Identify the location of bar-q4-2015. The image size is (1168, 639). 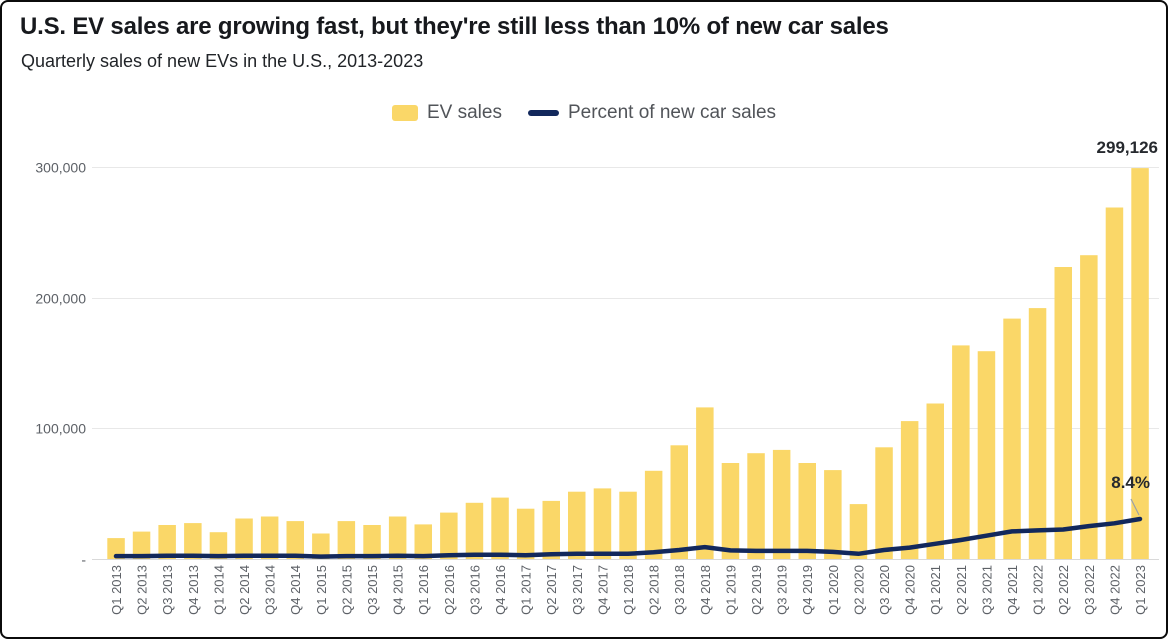
(397, 537).